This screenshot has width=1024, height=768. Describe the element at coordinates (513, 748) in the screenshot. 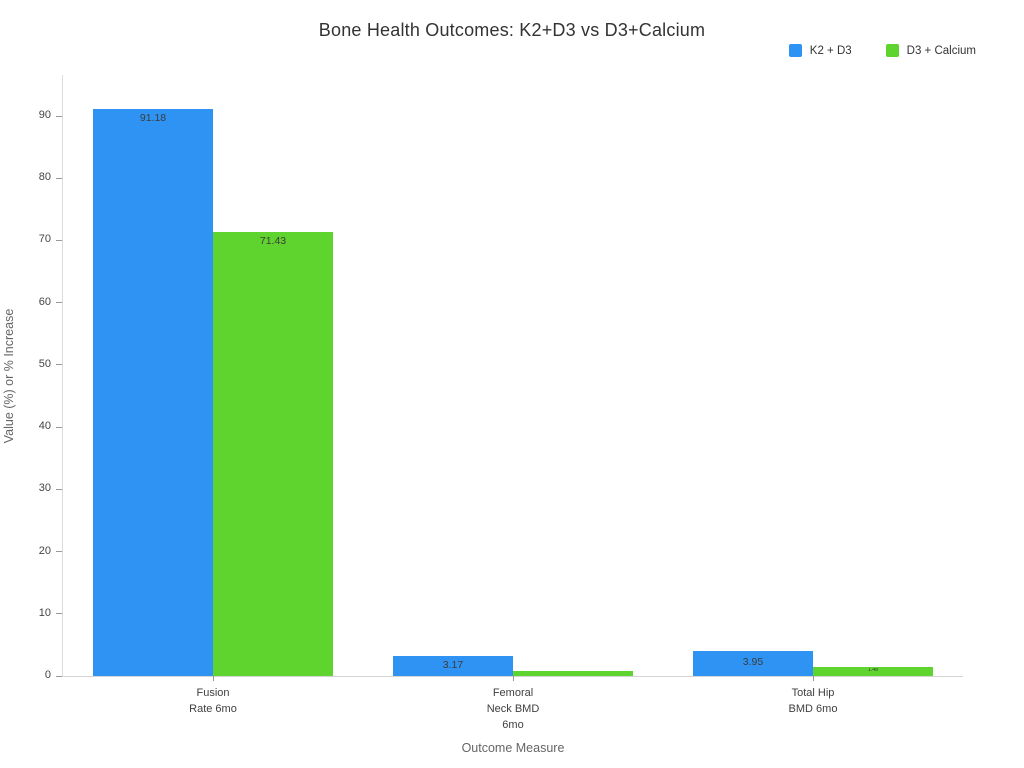

I see `x-axis-title: Outcome Measure` at that location.